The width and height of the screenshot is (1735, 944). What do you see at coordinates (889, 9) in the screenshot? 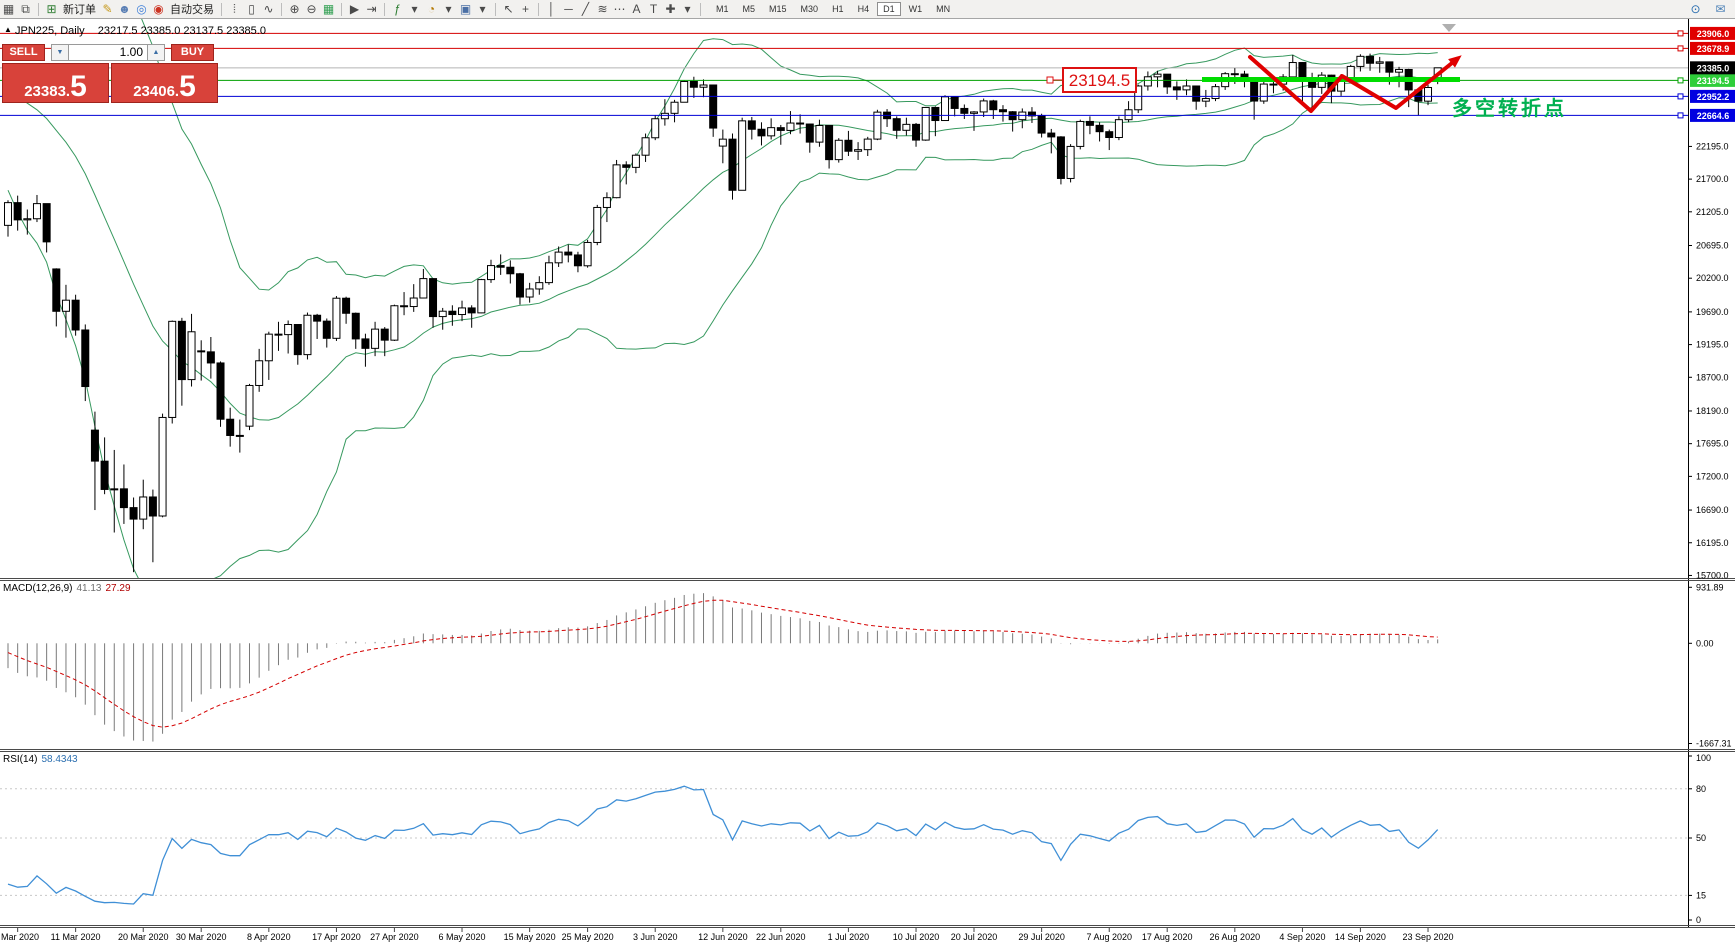
I see `timeframe-button-D1: D1` at bounding box center [889, 9].